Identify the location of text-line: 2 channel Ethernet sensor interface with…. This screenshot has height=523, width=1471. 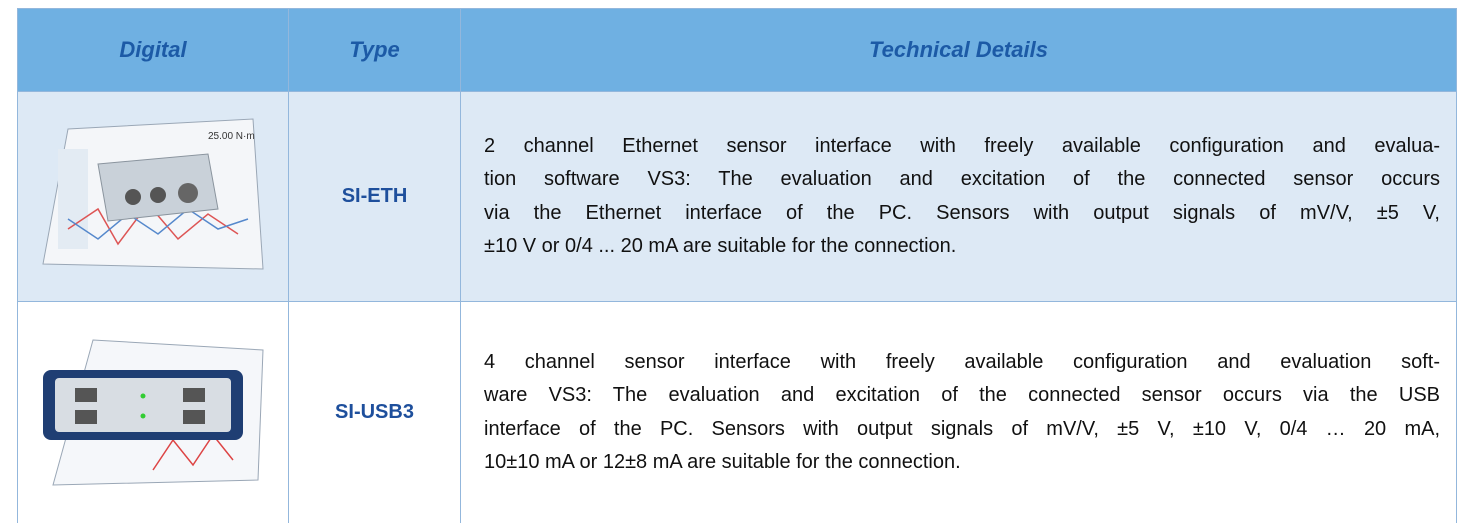
(962, 147).